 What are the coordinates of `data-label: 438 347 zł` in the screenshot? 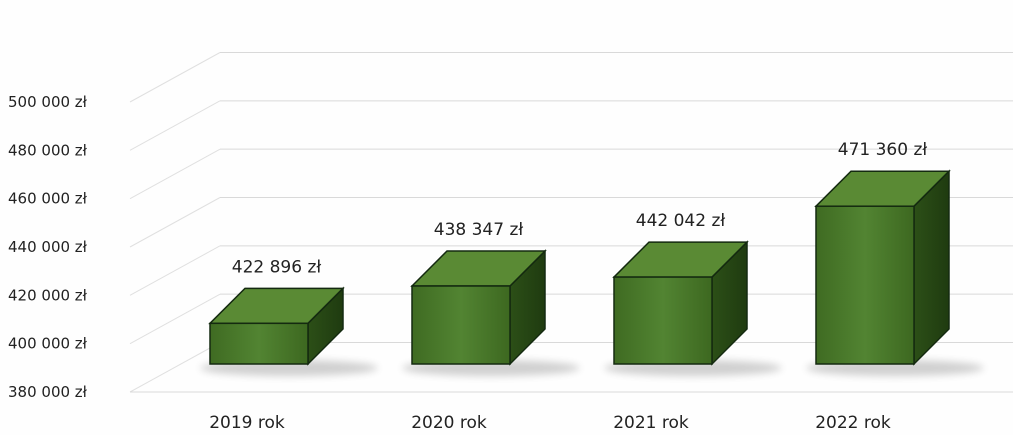 It's located at (479, 230).